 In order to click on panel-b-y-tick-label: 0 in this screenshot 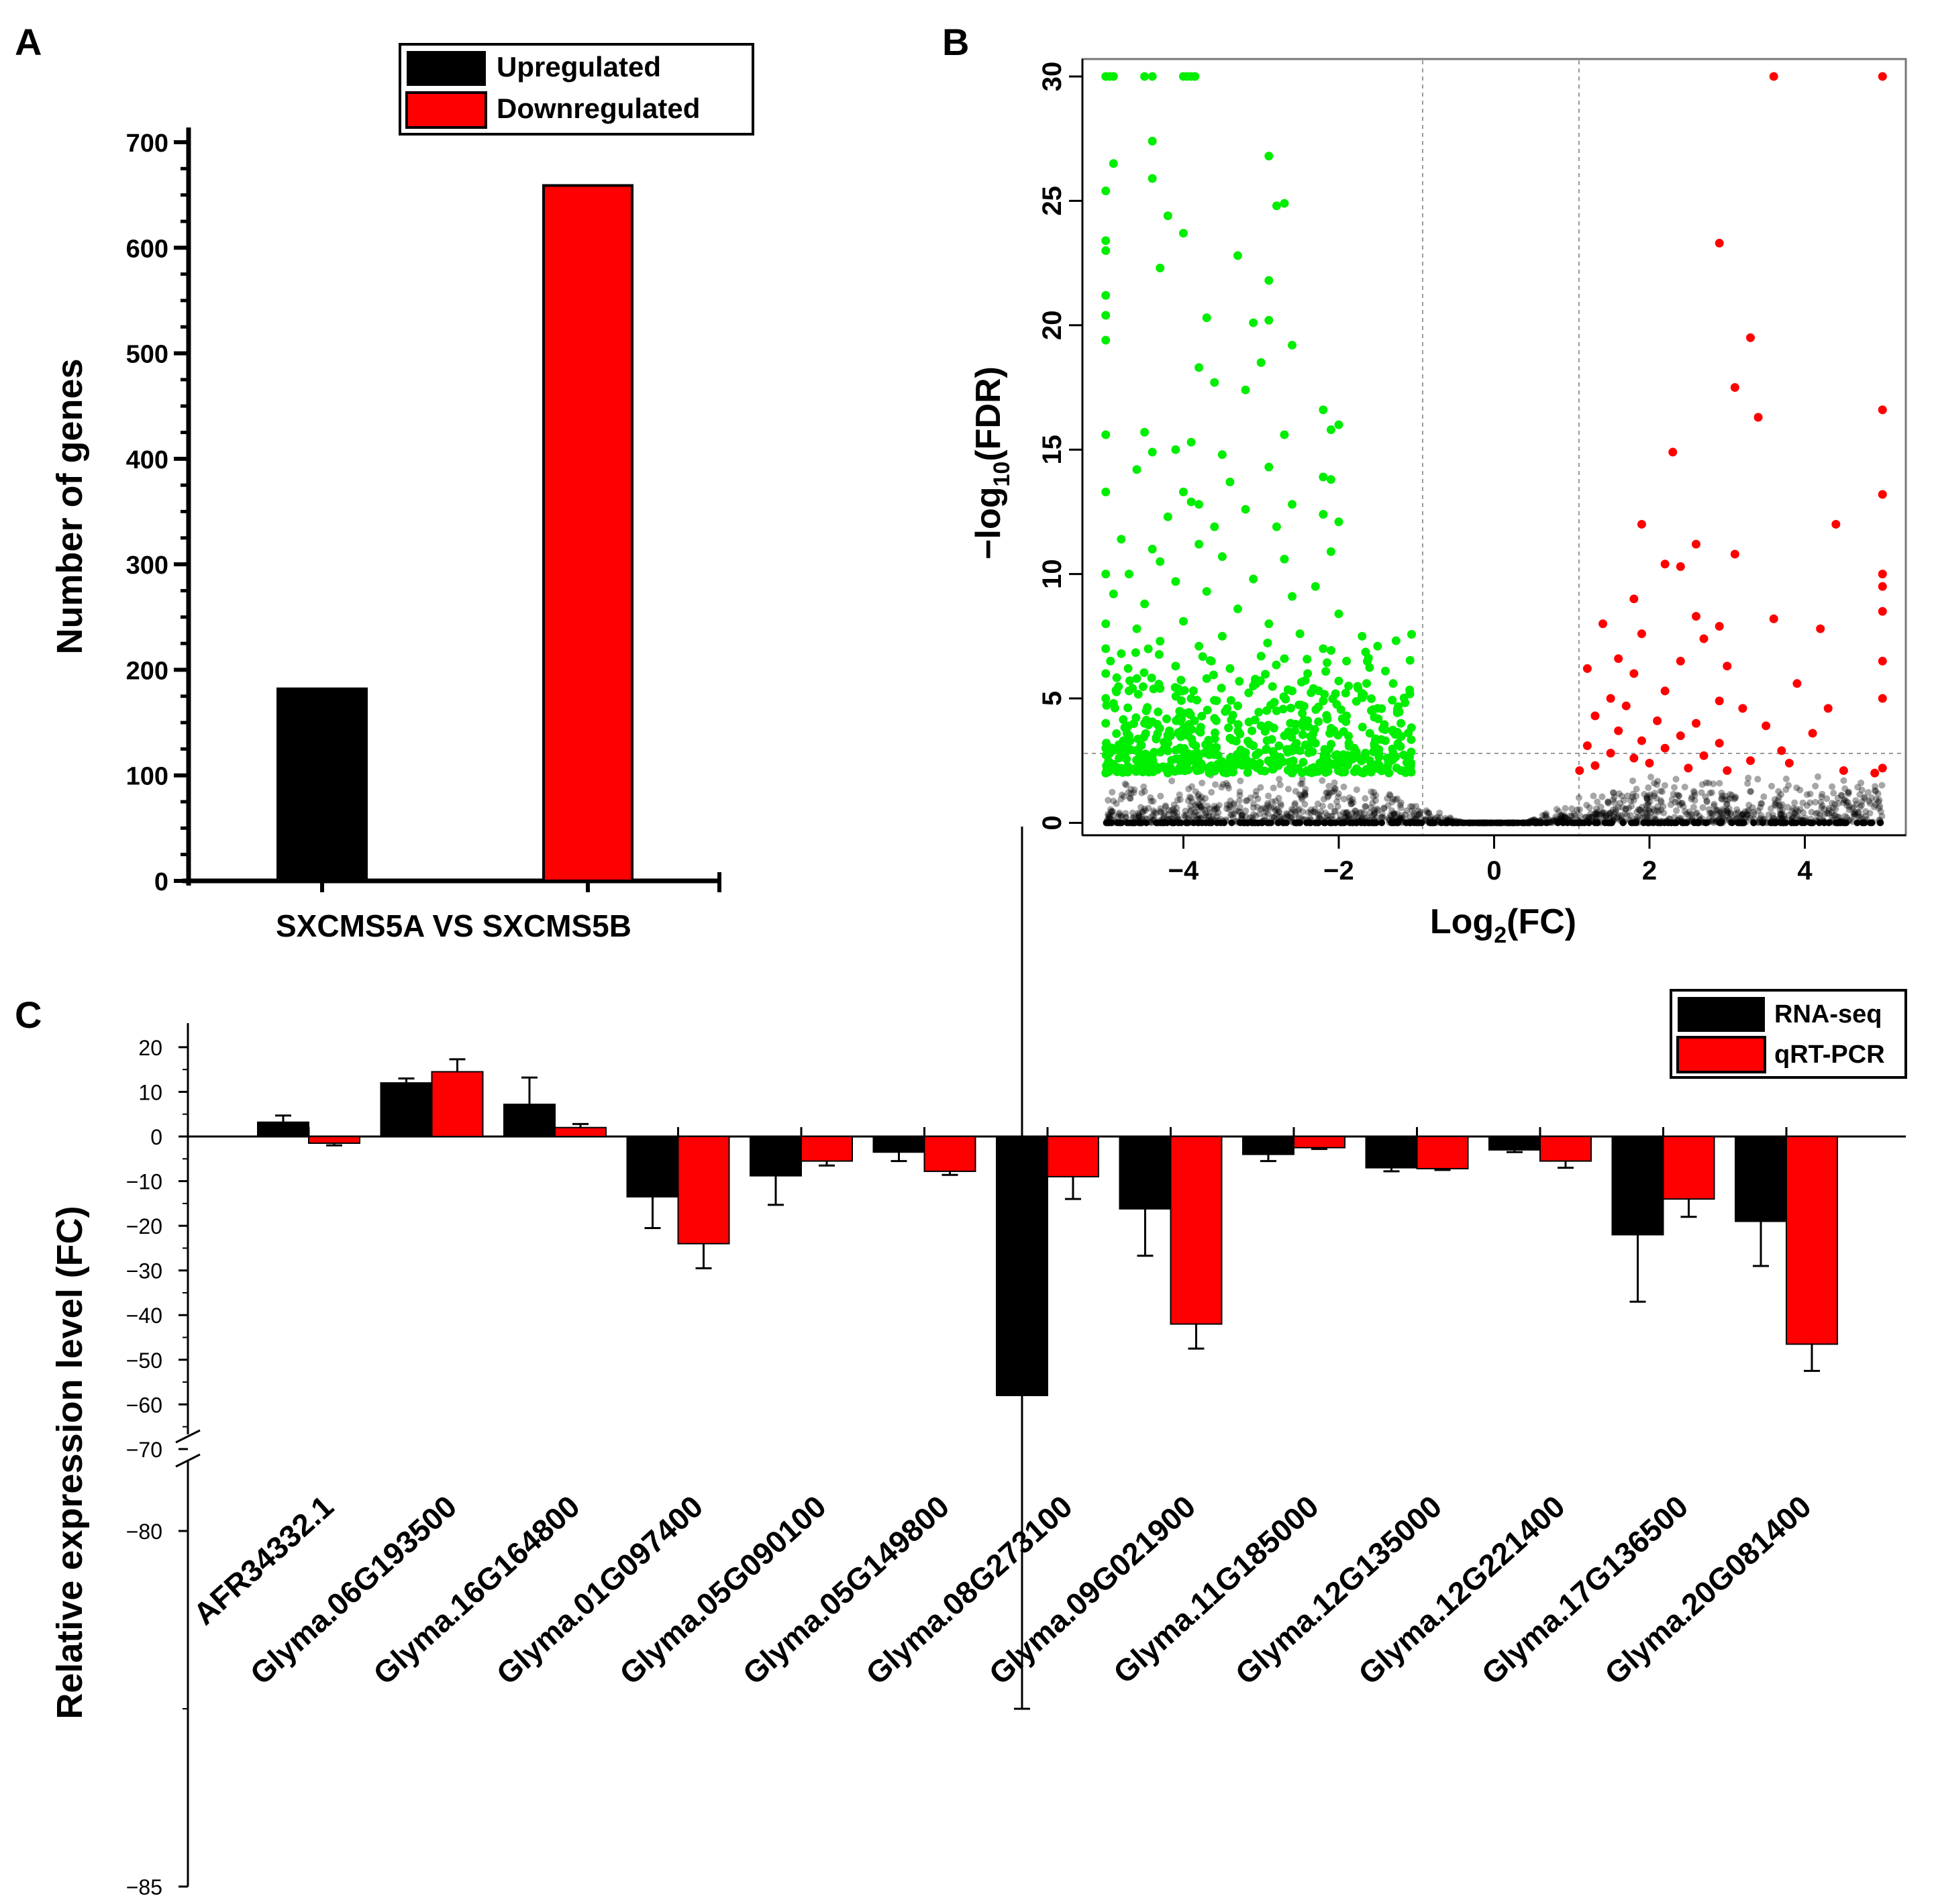, I will do `click(1052, 823)`.